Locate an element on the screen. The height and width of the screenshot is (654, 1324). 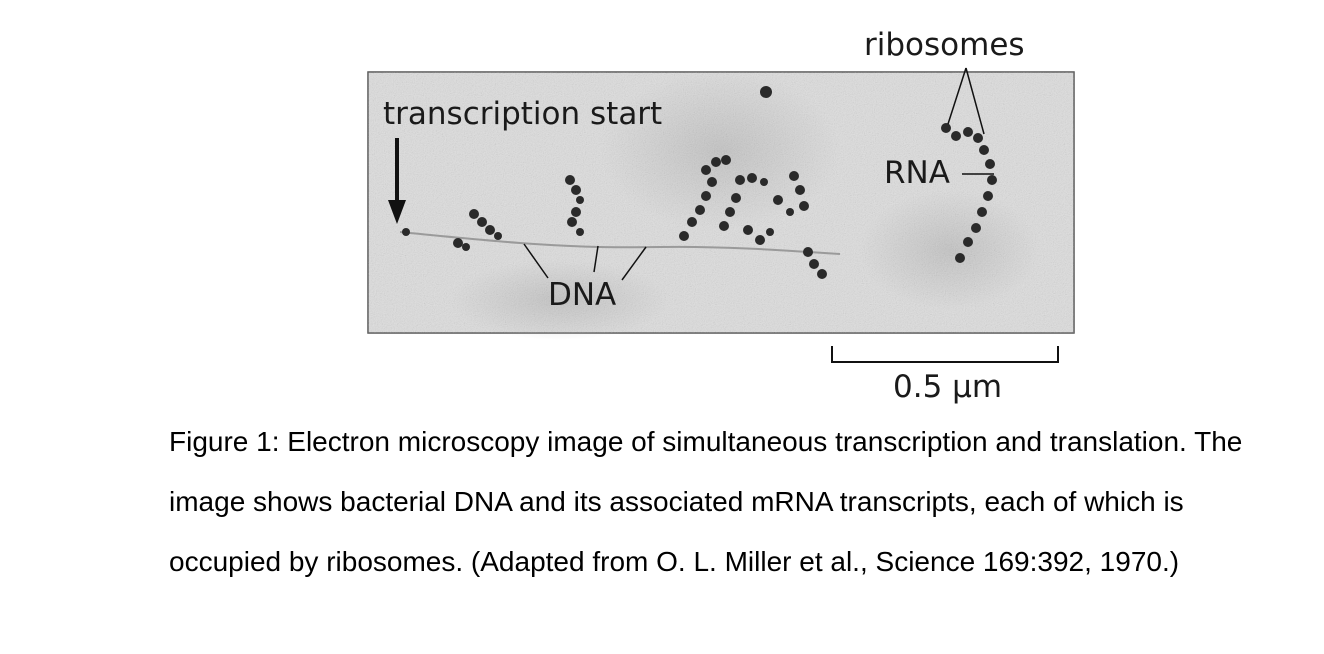
transcription-start-arrow is located at coordinates (397, 181).